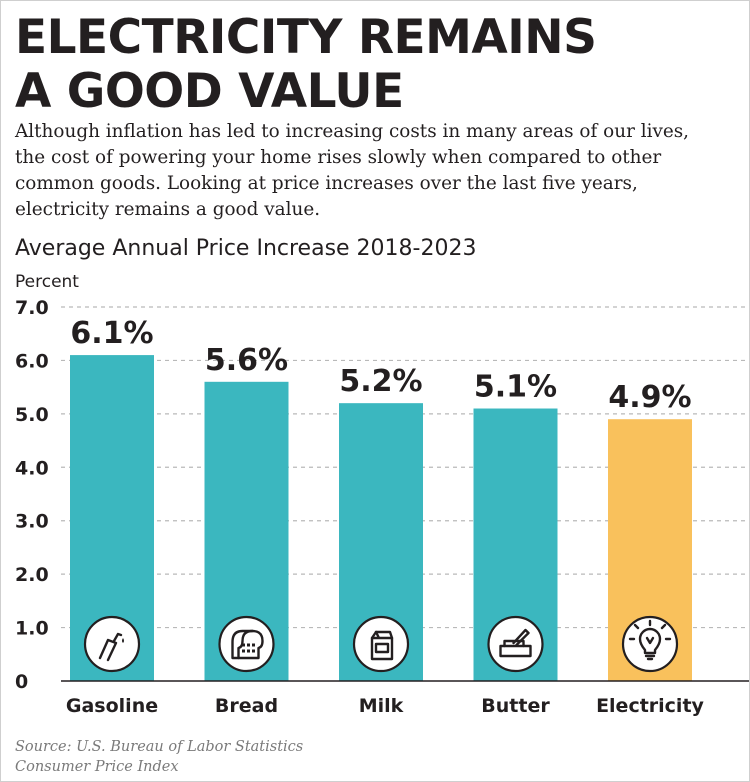 The width and height of the screenshot is (750, 782). Describe the element at coordinates (246, 706) in the screenshot. I see `category-label: Bread` at that location.